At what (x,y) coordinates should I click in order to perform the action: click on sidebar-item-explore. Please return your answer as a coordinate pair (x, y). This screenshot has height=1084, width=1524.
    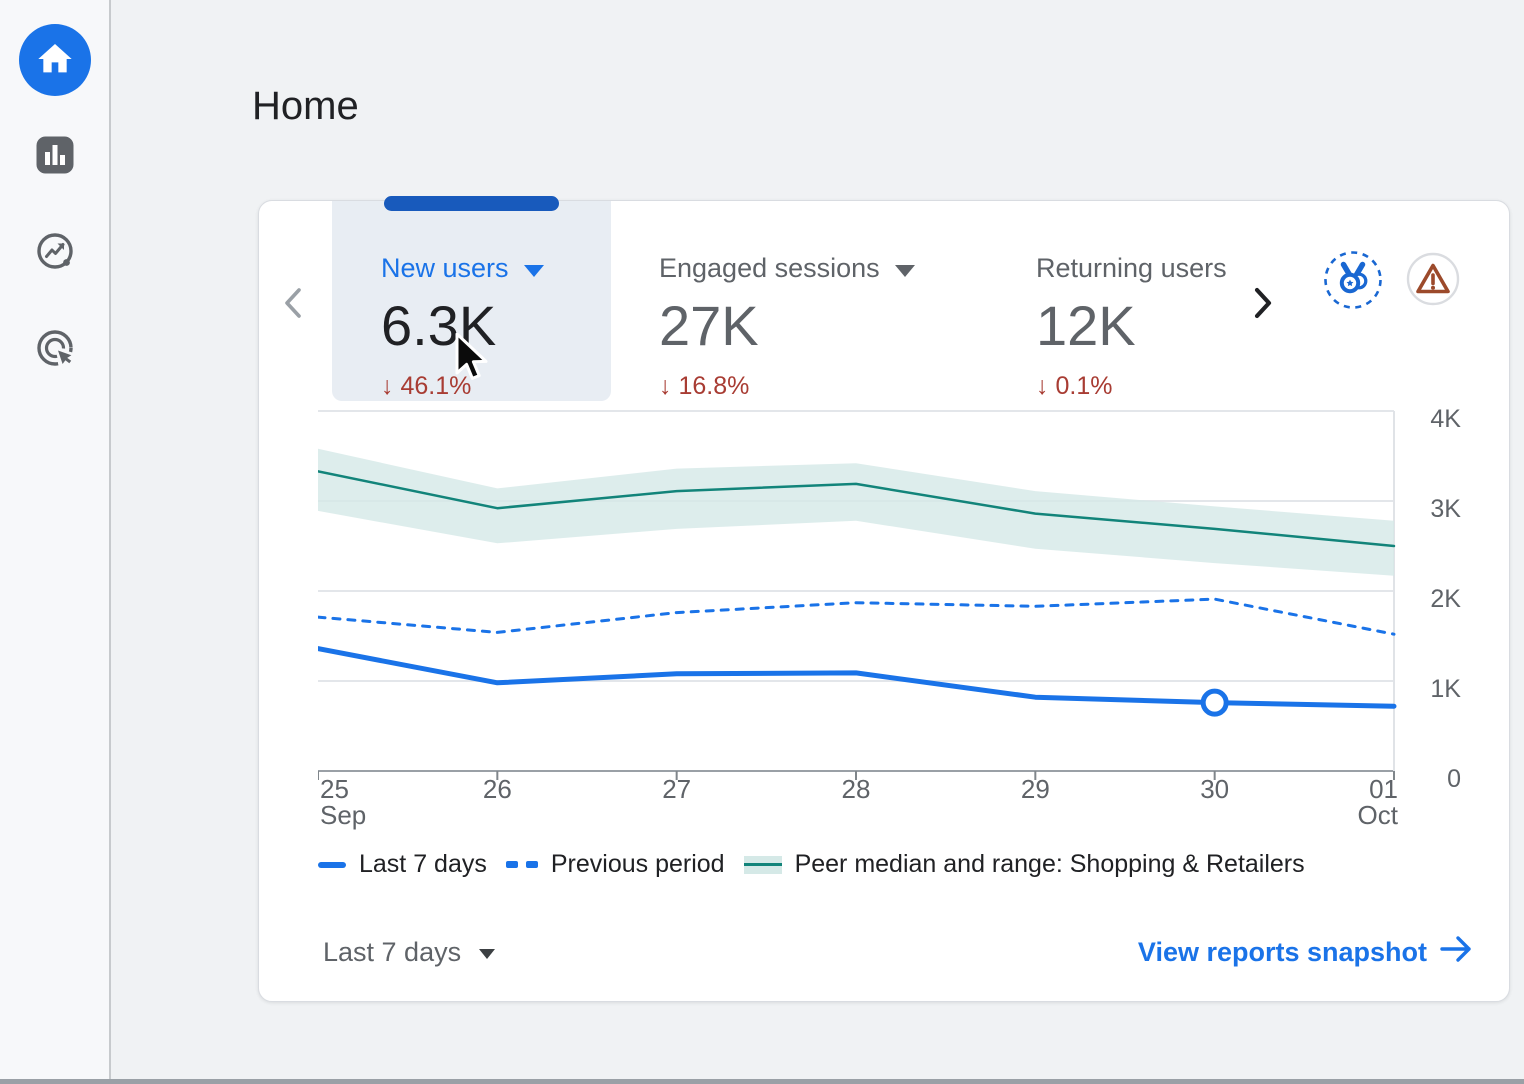
    Looking at the image, I should click on (55, 253).